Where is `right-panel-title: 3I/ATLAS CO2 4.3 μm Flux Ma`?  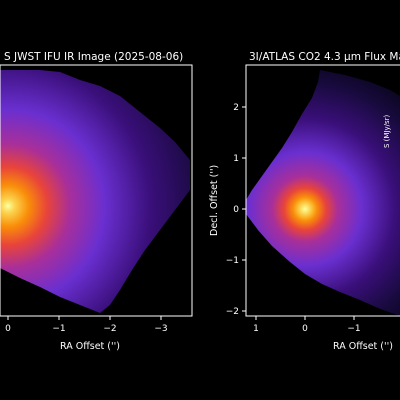
right-panel-title: 3I/ATLAS CO2 4.3 μm Flux Ma is located at coordinates (324, 57).